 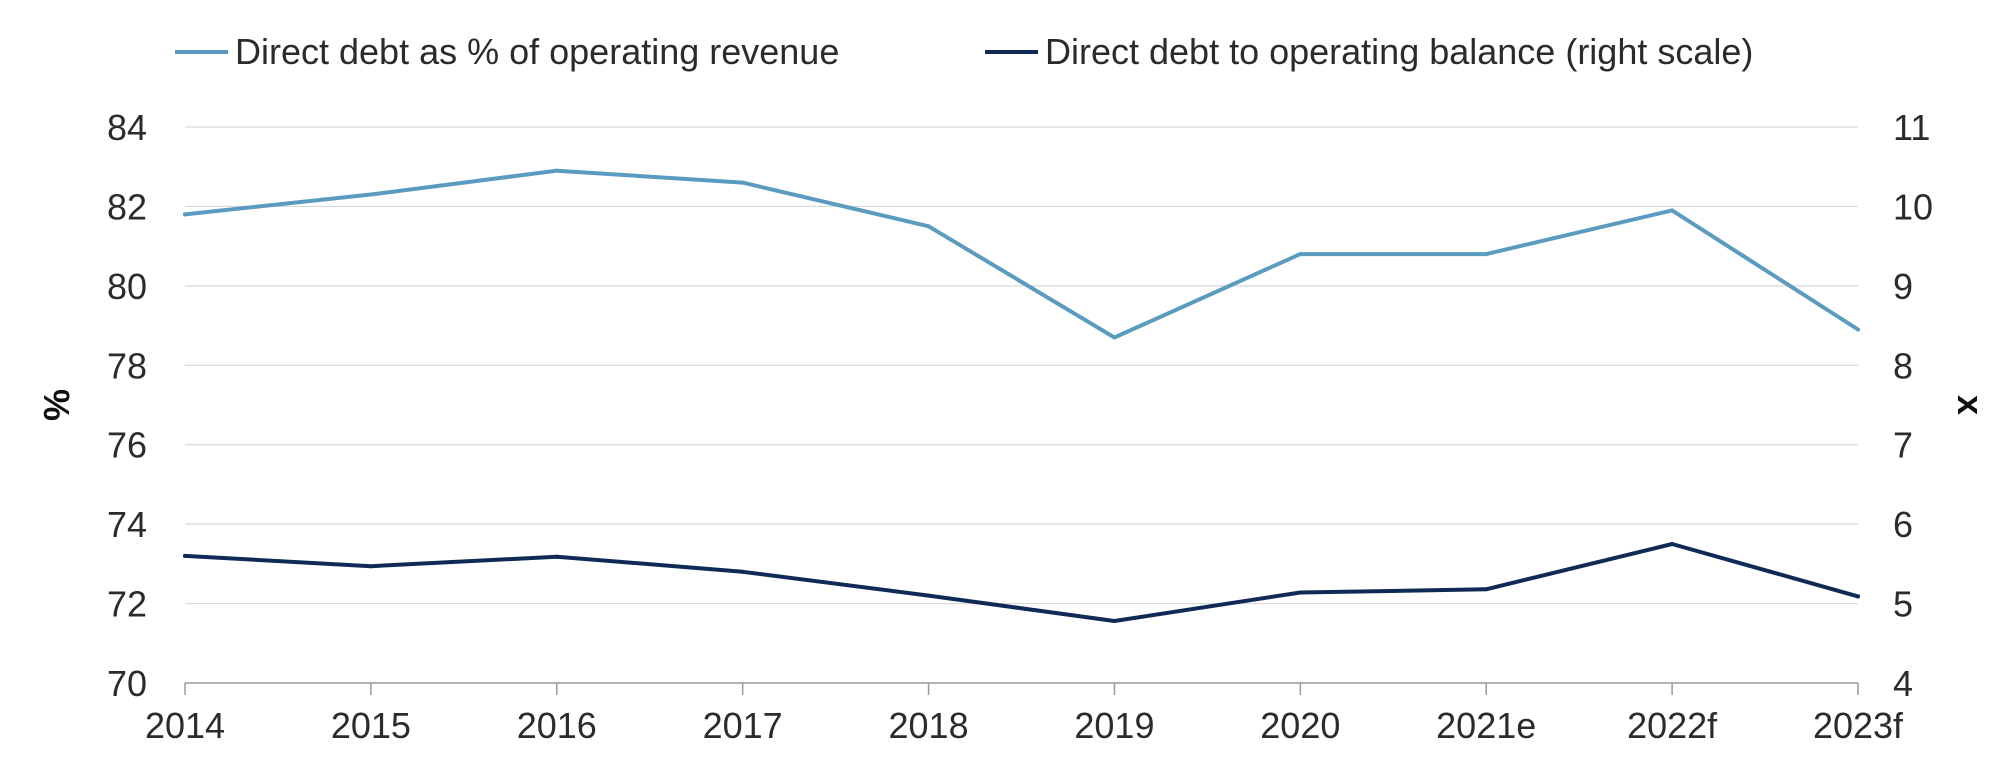 I want to click on right-tick-label: 5, so click(x=1903, y=604).